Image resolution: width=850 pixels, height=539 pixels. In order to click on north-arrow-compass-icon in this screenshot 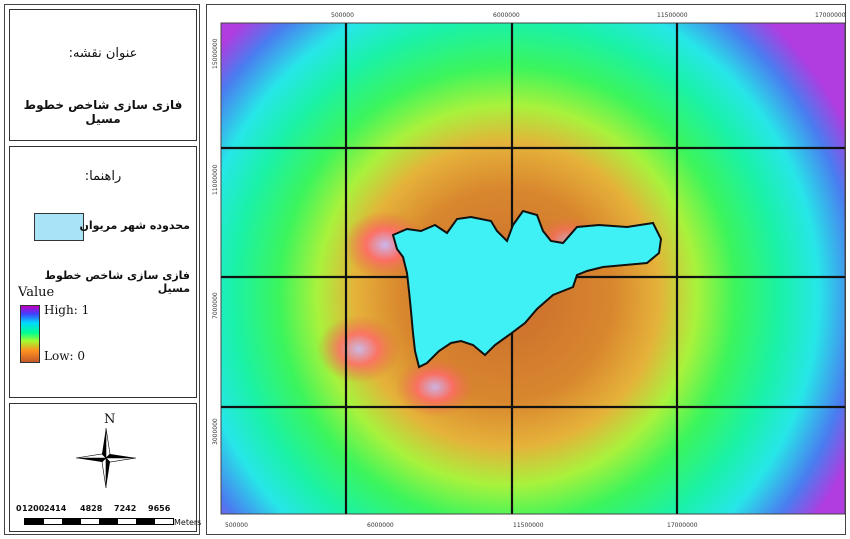, I will do `click(106, 458)`.